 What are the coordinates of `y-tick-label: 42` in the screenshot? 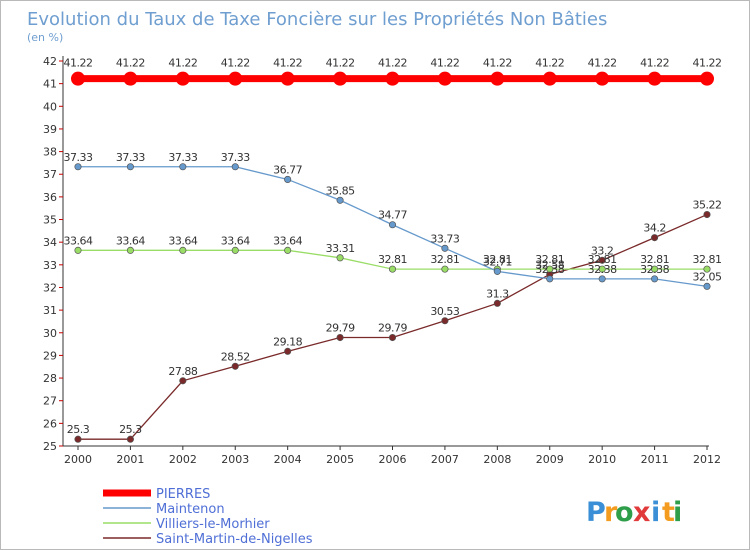 It's located at (50, 61).